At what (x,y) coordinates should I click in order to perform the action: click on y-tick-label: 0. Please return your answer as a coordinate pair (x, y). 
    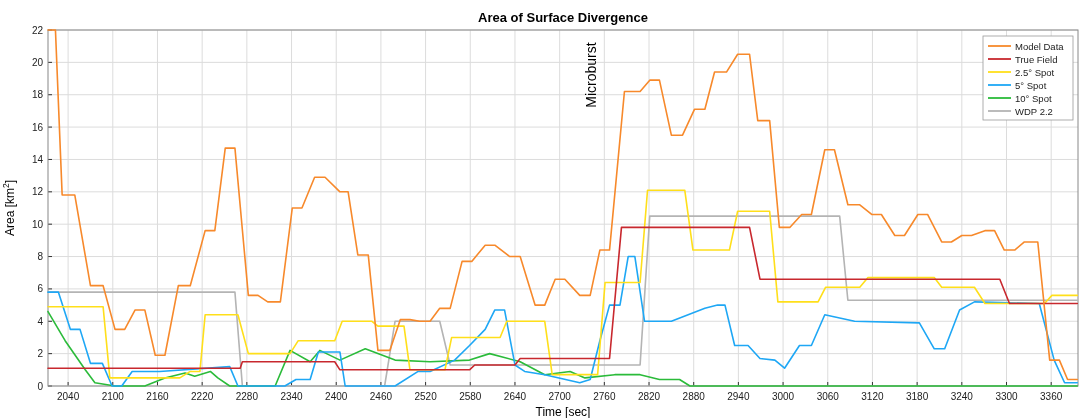
    Looking at the image, I should click on (40, 386).